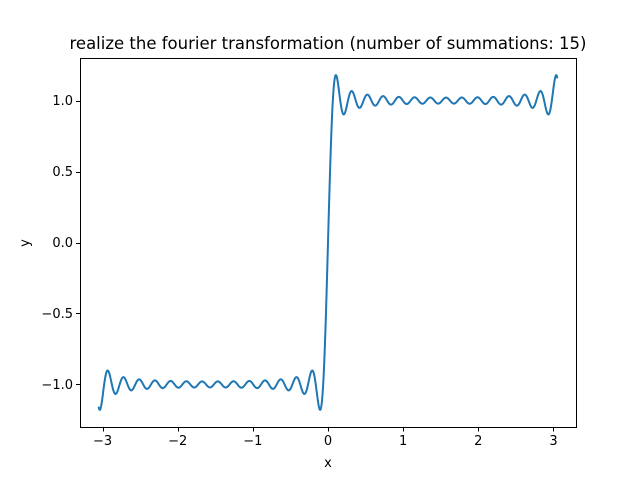 Image resolution: width=640 pixels, height=480 pixels. What do you see at coordinates (252, 441) in the screenshot?
I see `x-tick-label: −1` at bounding box center [252, 441].